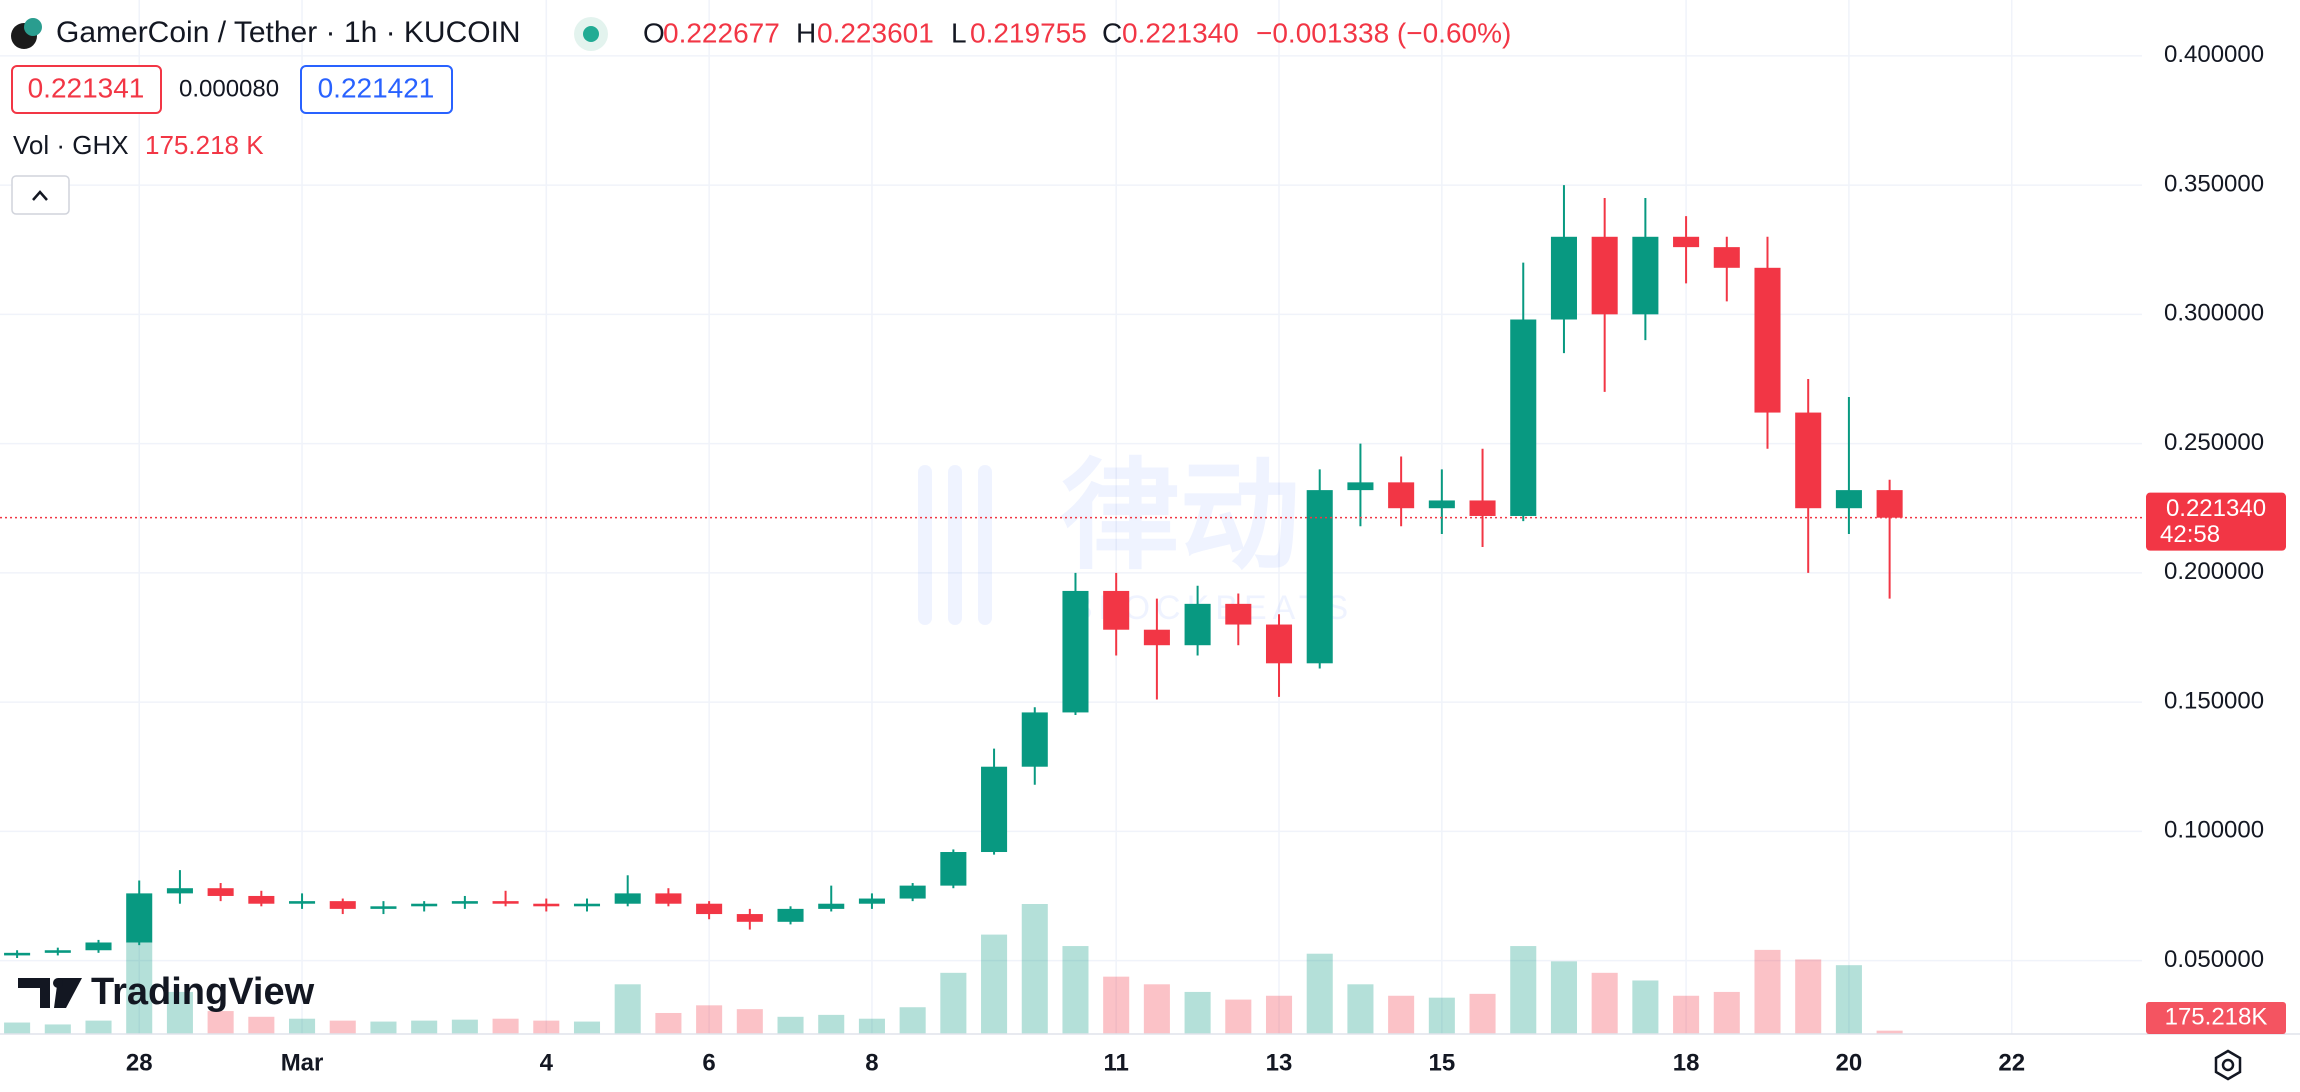 This screenshot has height=1092, width=2300. I want to click on collapse-icon, so click(40, 195).